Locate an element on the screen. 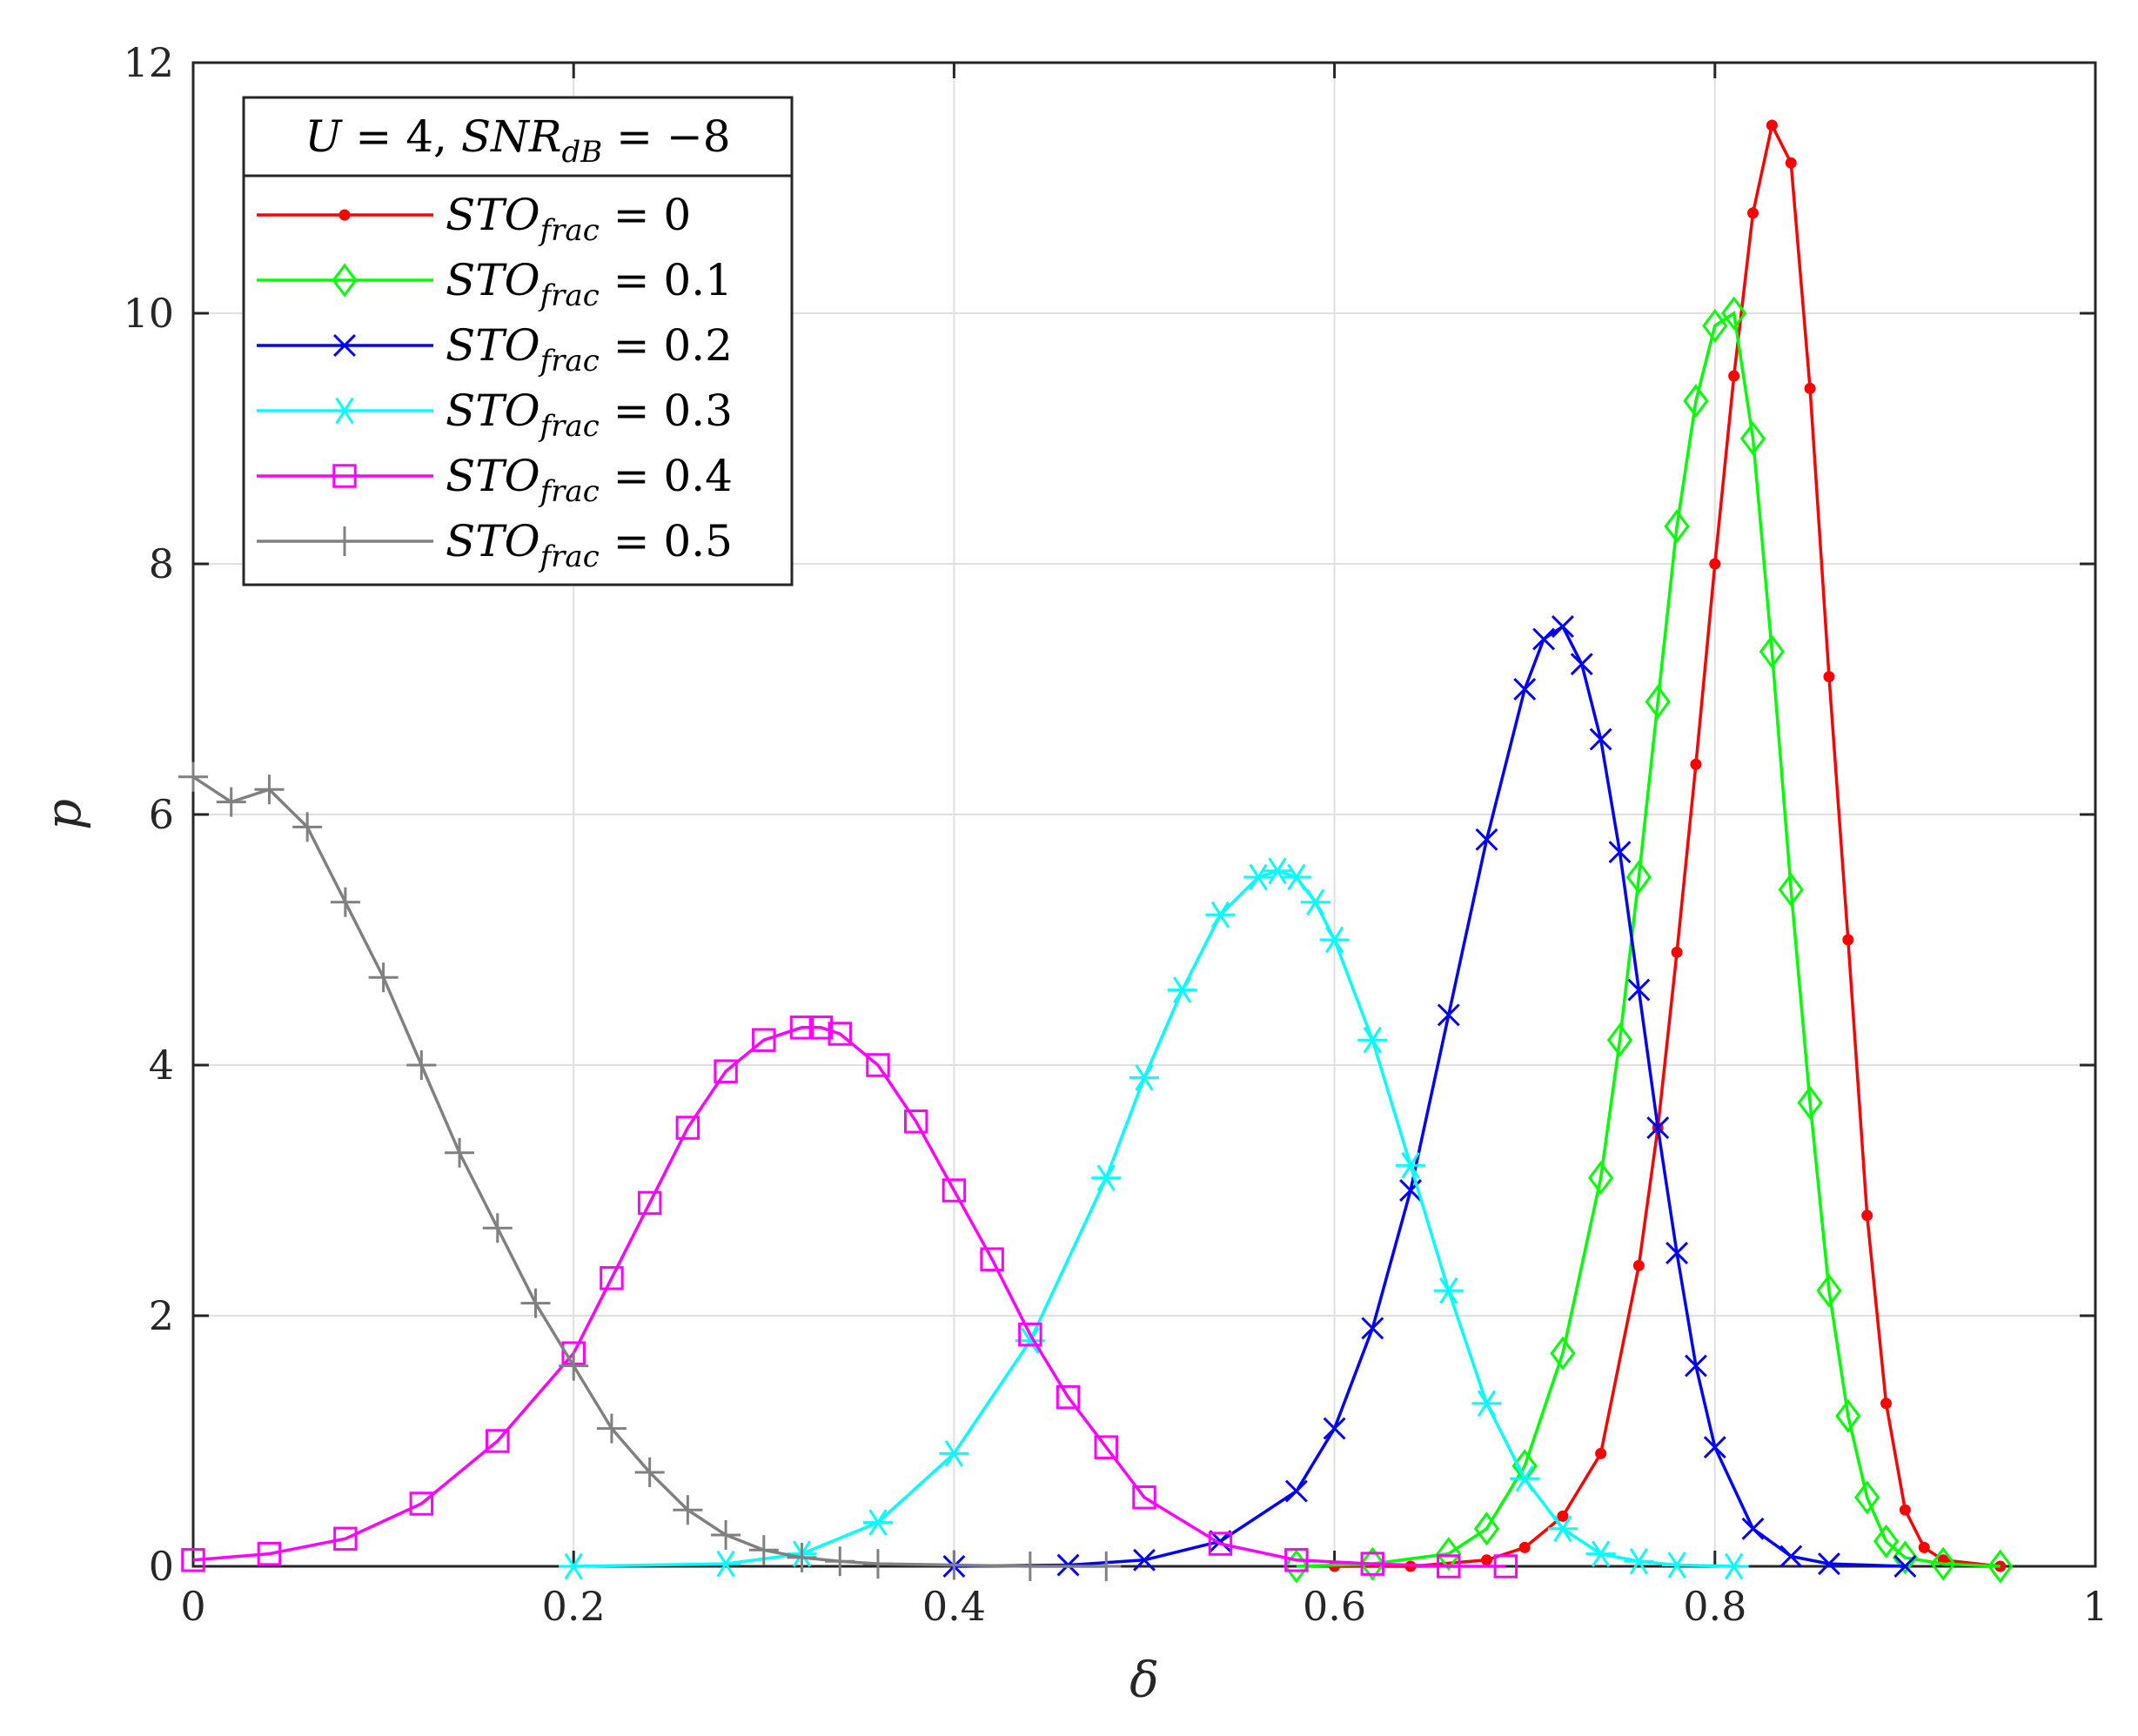 This screenshot has height=1736, width=2138. legend-label: STOfrac = 0.3 is located at coordinates (590, 414).